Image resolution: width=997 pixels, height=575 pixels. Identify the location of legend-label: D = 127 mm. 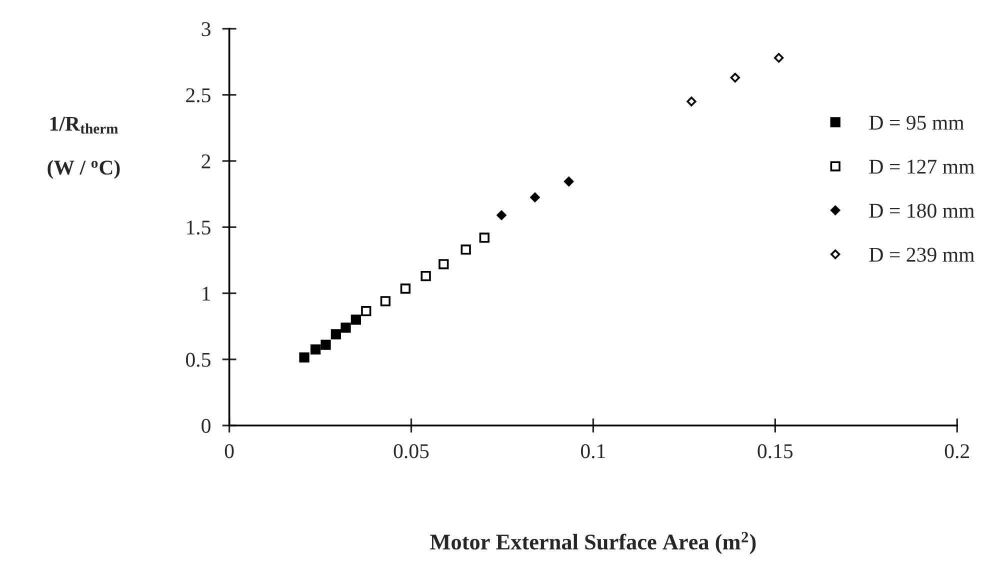
(921, 167).